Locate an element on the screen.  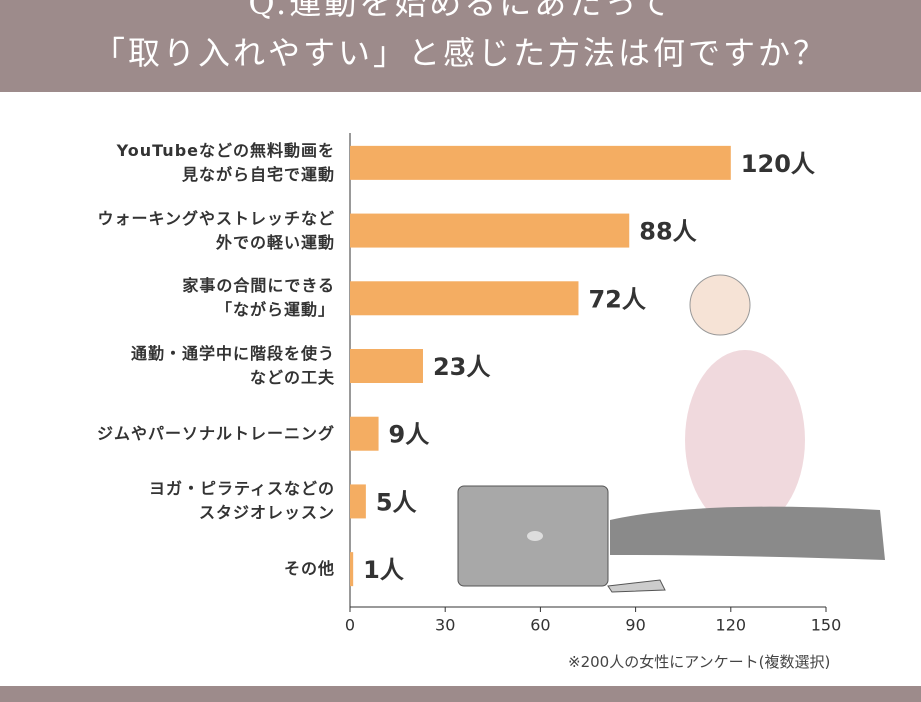
x-tick-label: 150 is located at coordinates (826, 625).